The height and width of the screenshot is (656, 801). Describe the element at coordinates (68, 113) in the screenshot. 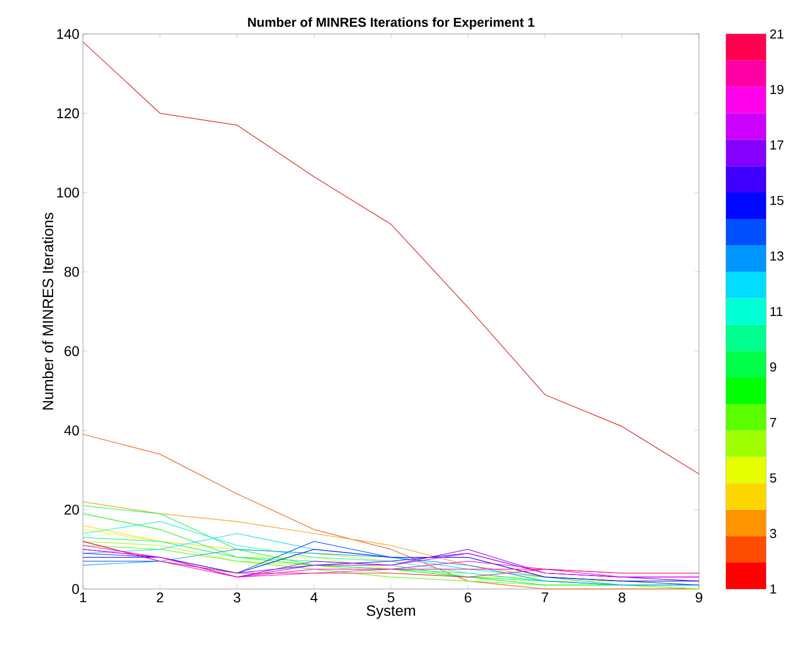

I see `y-tick-label: 120` at that location.